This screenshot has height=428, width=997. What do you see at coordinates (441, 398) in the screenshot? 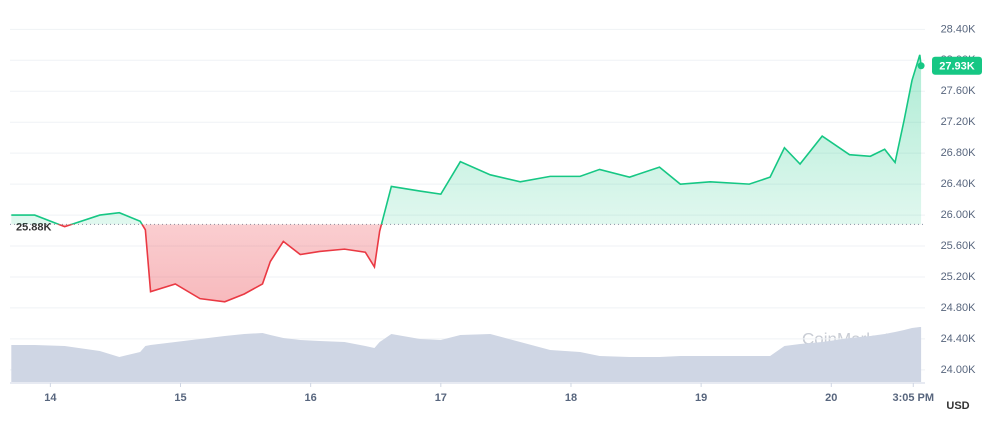
I see `x-tick-label: 17` at bounding box center [441, 398].